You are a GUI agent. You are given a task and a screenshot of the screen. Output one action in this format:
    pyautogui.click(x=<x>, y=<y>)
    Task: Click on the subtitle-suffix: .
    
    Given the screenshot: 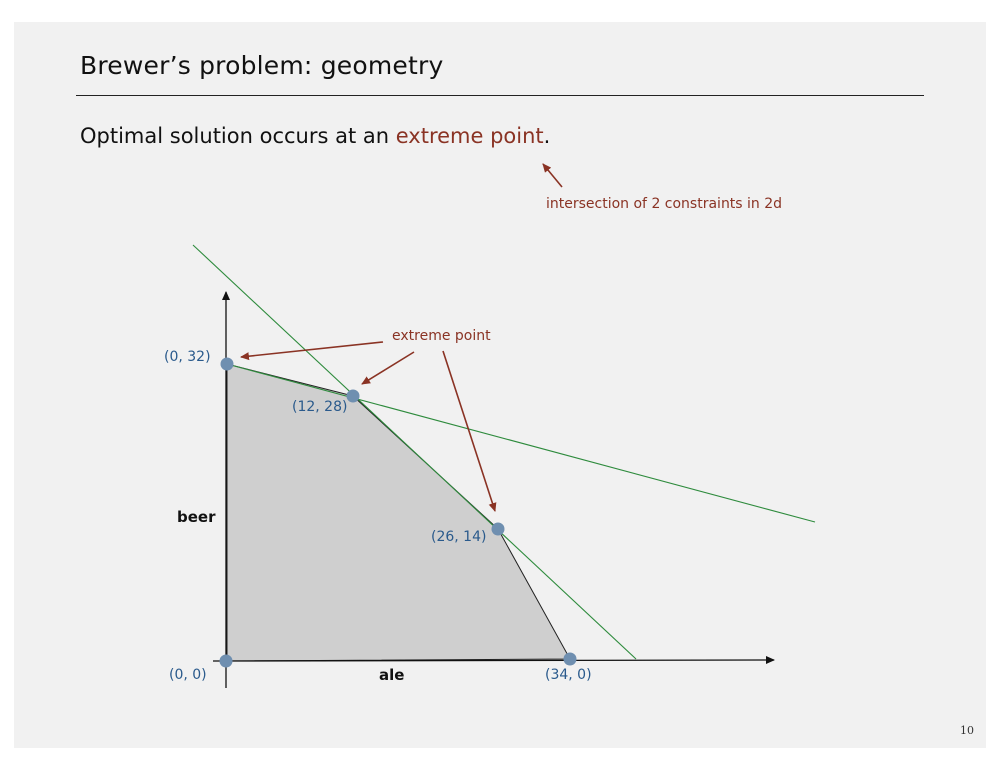 What is the action you would take?
    pyautogui.click(x=547, y=136)
    